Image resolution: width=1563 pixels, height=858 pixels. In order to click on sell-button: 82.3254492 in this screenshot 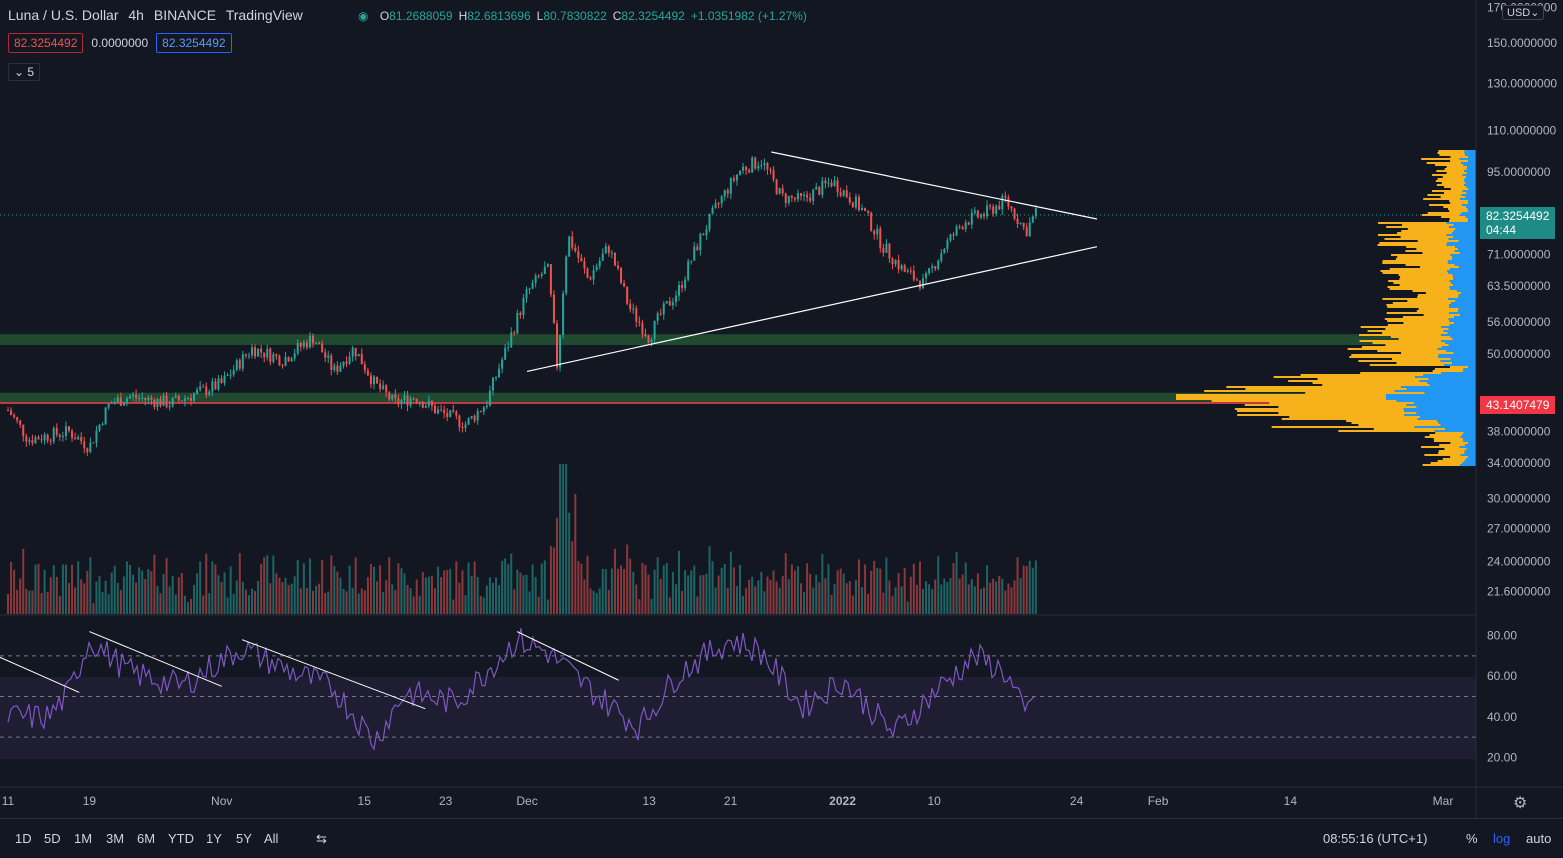, I will do `click(46, 43)`.